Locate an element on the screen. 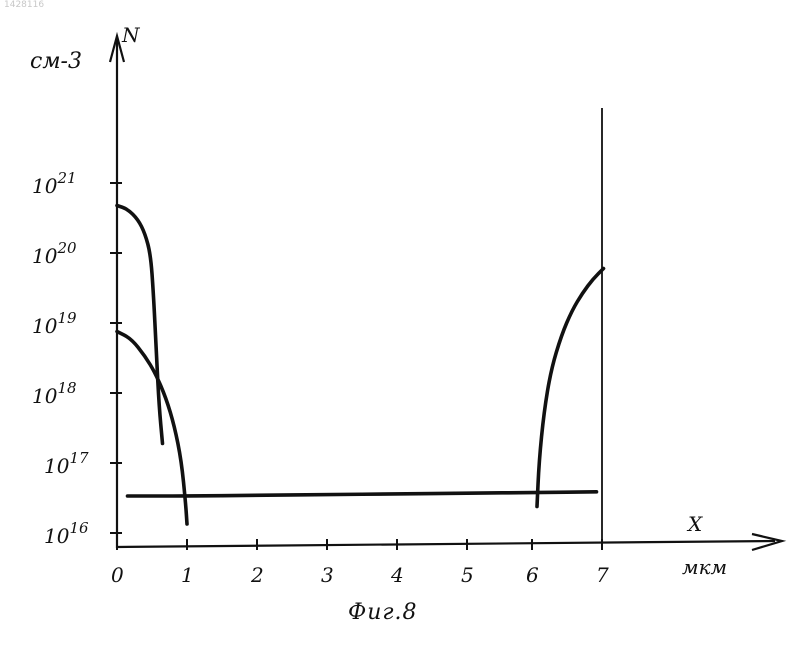 This screenshot has height=657, width=800. x-axis-label: X is located at coordinates (694, 524).